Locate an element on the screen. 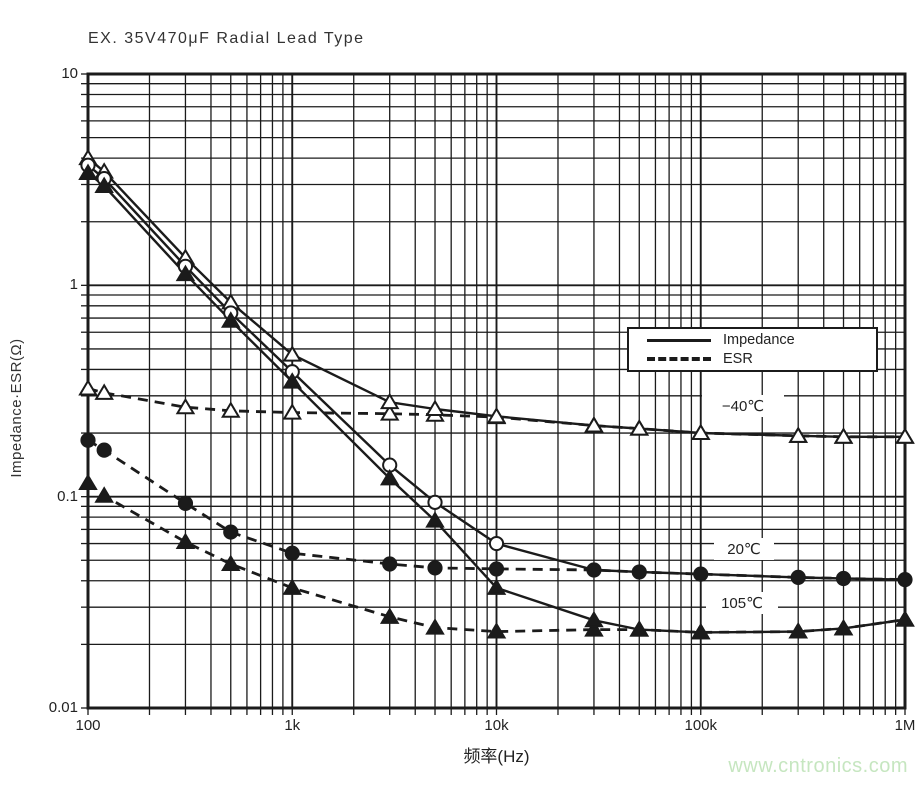  legend-label-esr: ESR is located at coordinates (738, 359).